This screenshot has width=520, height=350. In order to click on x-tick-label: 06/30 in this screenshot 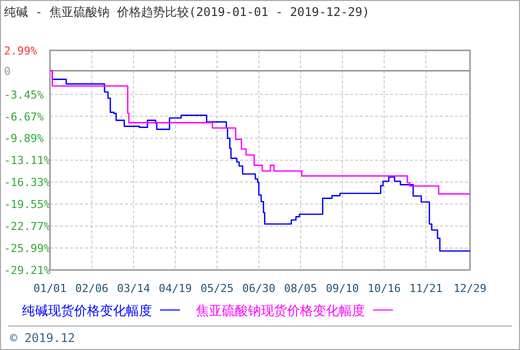, I will do `click(259, 288)`.